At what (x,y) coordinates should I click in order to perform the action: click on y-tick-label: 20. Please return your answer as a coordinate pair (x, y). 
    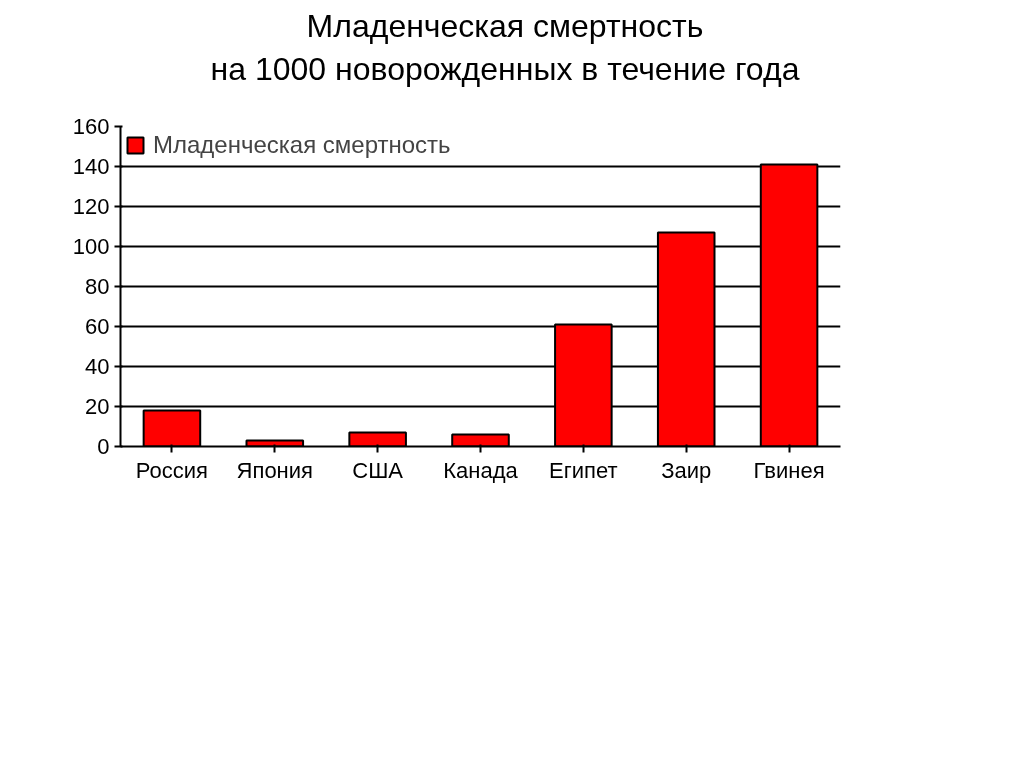
    Looking at the image, I should click on (97, 407).